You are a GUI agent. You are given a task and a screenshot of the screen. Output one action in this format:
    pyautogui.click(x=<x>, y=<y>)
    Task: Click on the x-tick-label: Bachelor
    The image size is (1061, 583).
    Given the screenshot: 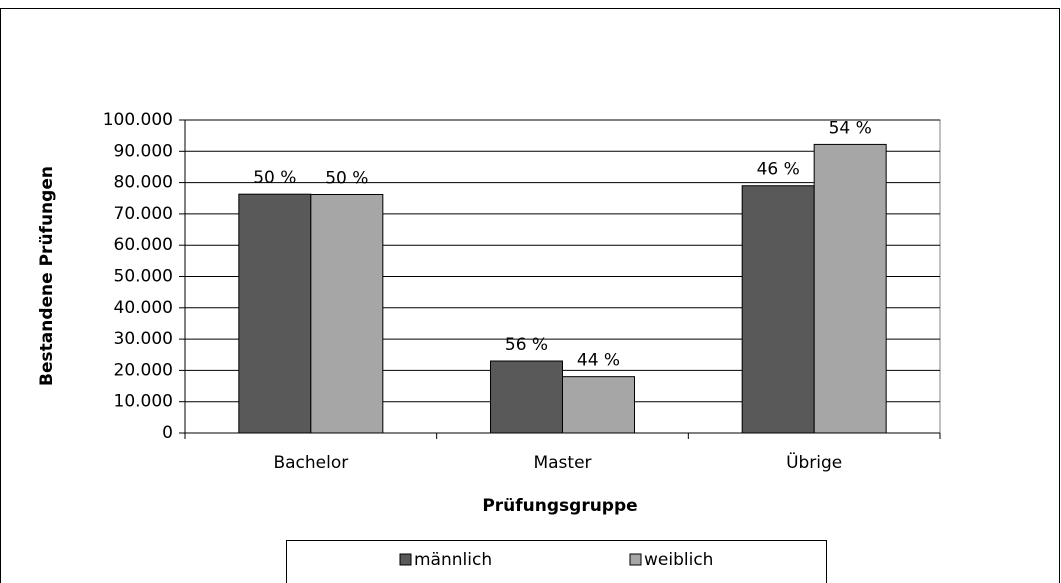 What is the action you would take?
    pyautogui.click(x=310, y=463)
    